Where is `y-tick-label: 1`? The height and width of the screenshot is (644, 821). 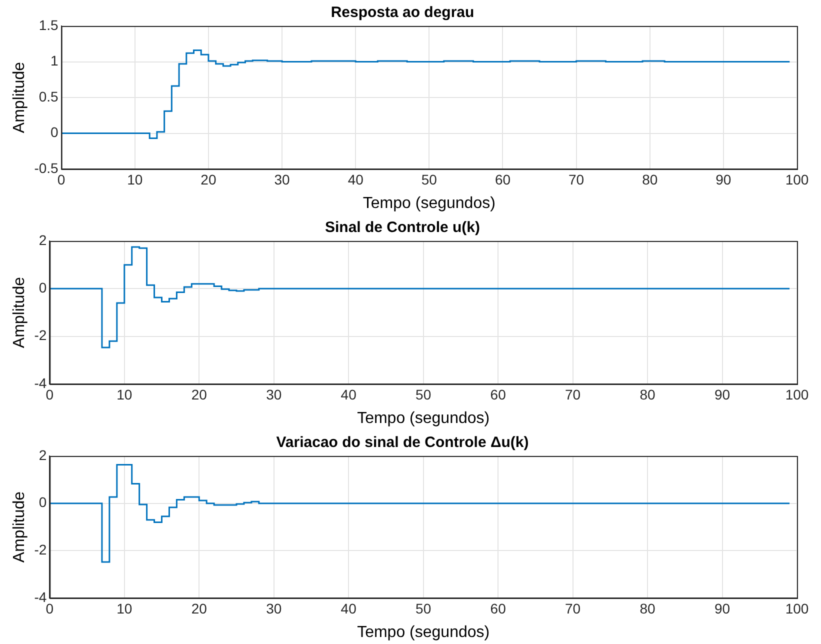
y-tick-label: 1 is located at coordinates (54, 60).